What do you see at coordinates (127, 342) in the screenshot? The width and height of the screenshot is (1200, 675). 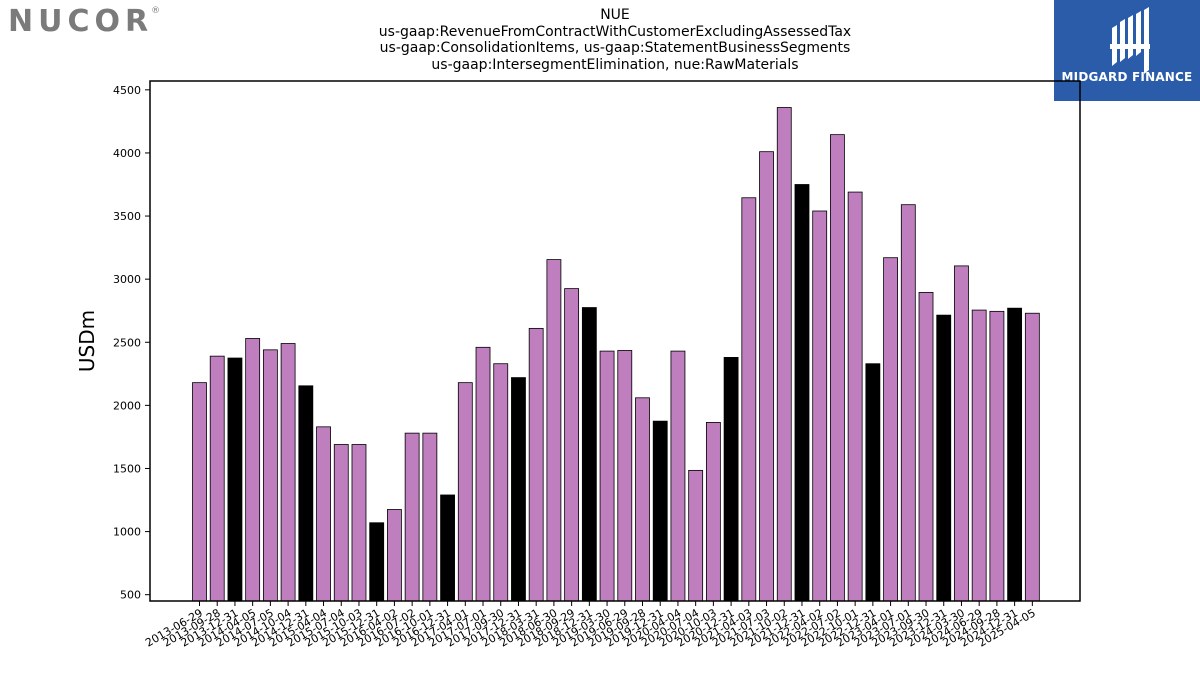 I see `y-tick-label: 2500` at bounding box center [127, 342].